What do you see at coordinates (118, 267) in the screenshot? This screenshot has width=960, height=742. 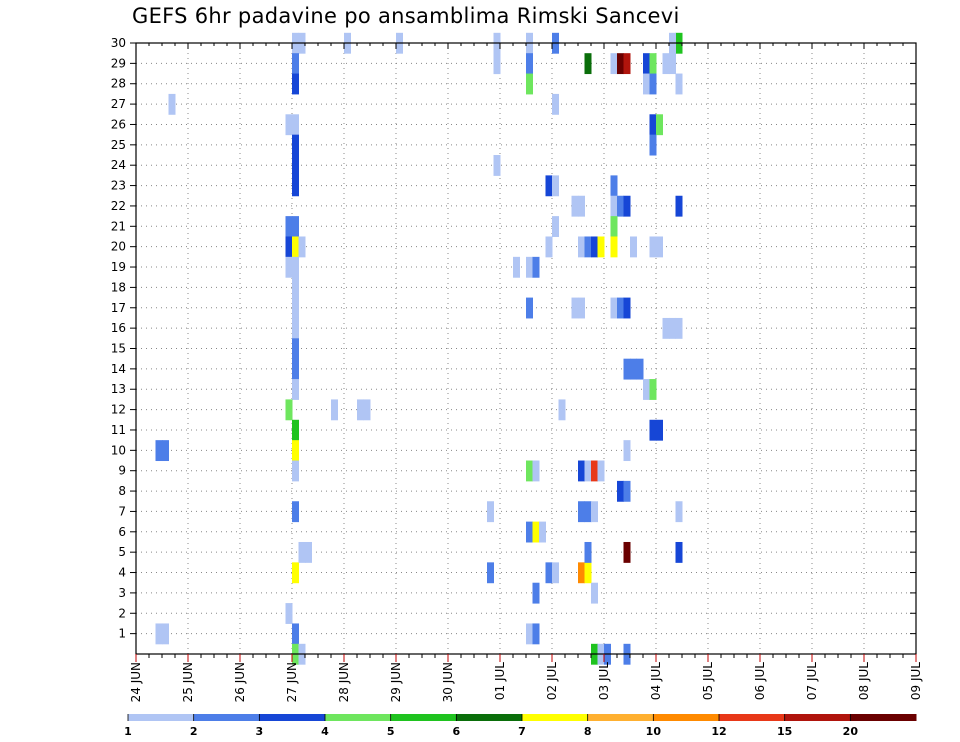 I see `y-tick-label: 19` at bounding box center [118, 267].